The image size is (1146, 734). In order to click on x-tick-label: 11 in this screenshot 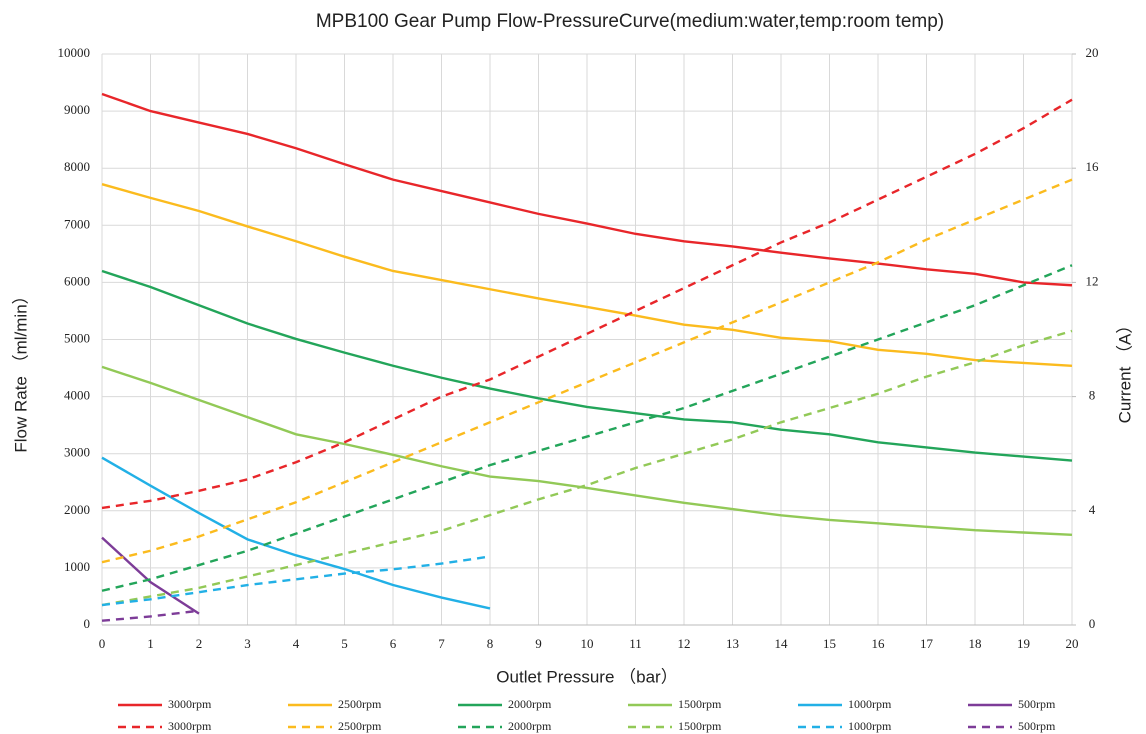, I will do `click(635, 643)`.